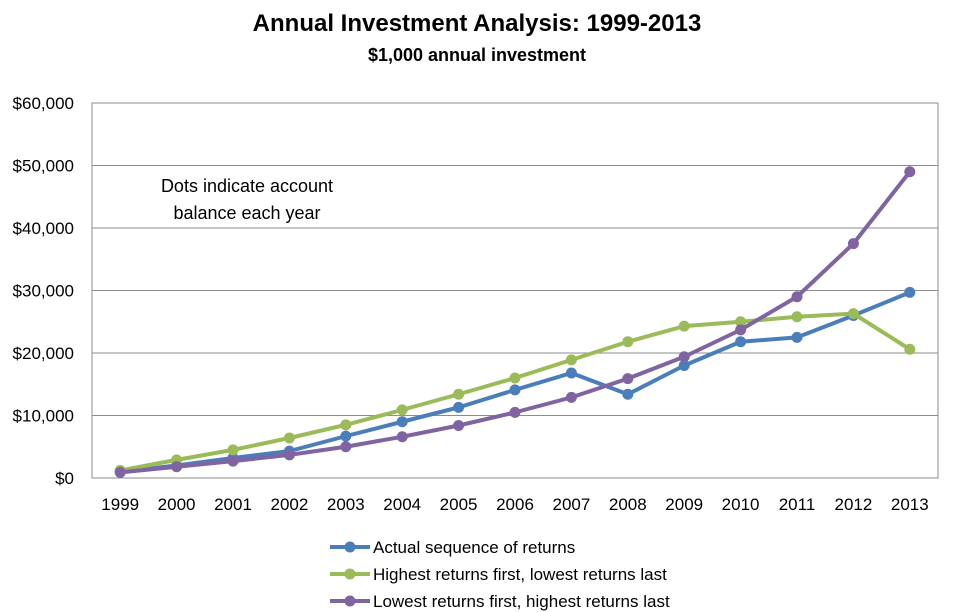 The height and width of the screenshot is (612, 955). What do you see at coordinates (474, 547) in the screenshot?
I see `legend-label: Actual sequence of returns` at bounding box center [474, 547].